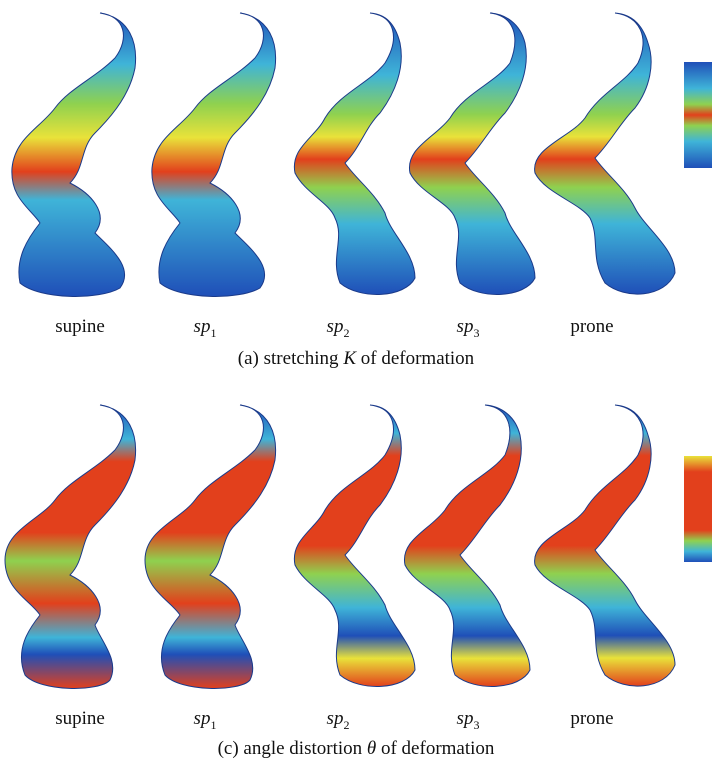 The height and width of the screenshot is (768, 712). What do you see at coordinates (80, 326) in the screenshot?
I see `panel-a-label-supine: supine` at bounding box center [80, 326].